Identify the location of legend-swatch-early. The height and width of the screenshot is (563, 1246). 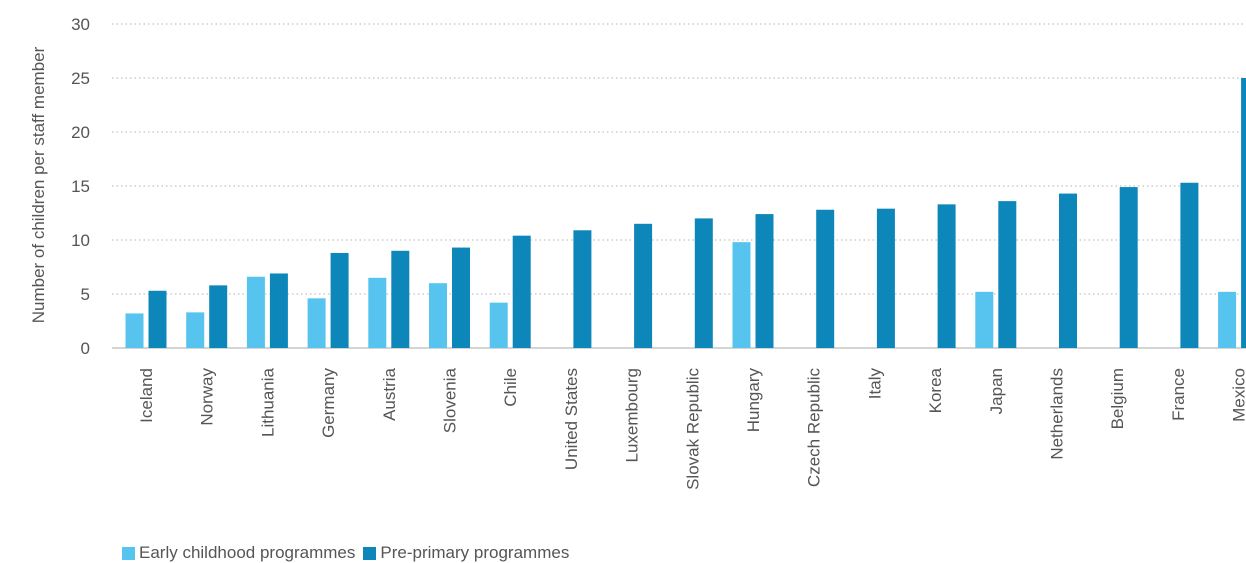
(128, 553).